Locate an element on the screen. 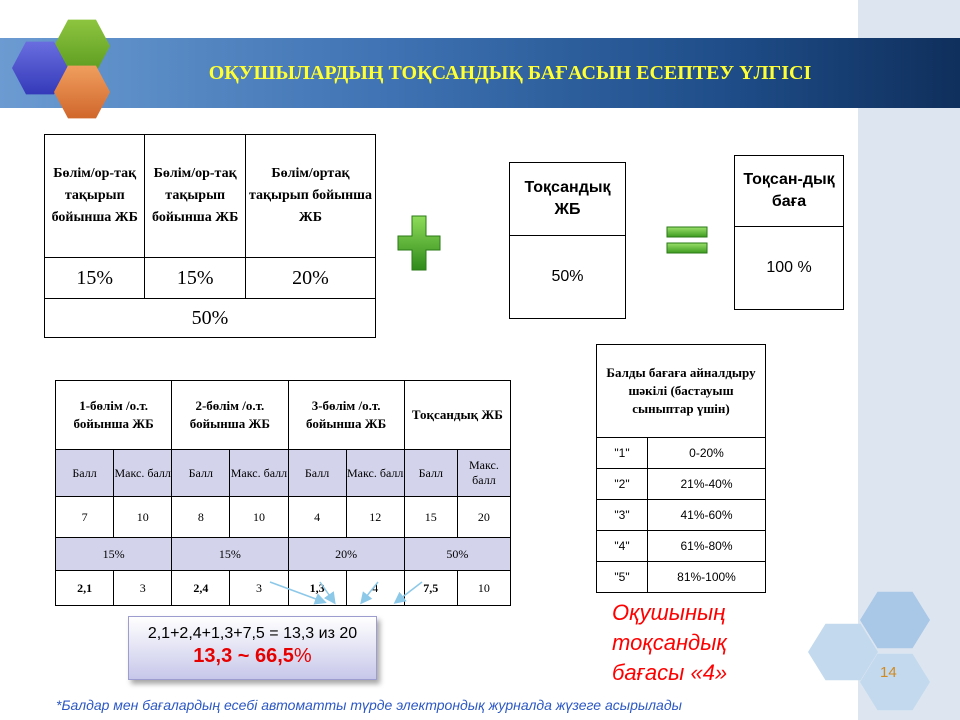 The height and width of the screenshot is (720, 960). quarter-grade-table: Тоқсан-дық баға 100 % is located at coordinates (789, 232).